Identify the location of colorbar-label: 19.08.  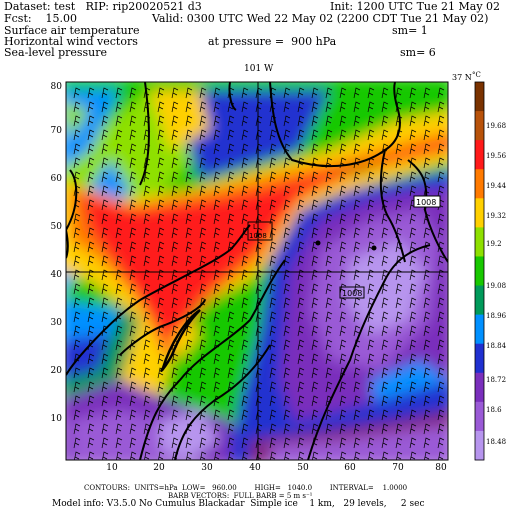
(496, 286).